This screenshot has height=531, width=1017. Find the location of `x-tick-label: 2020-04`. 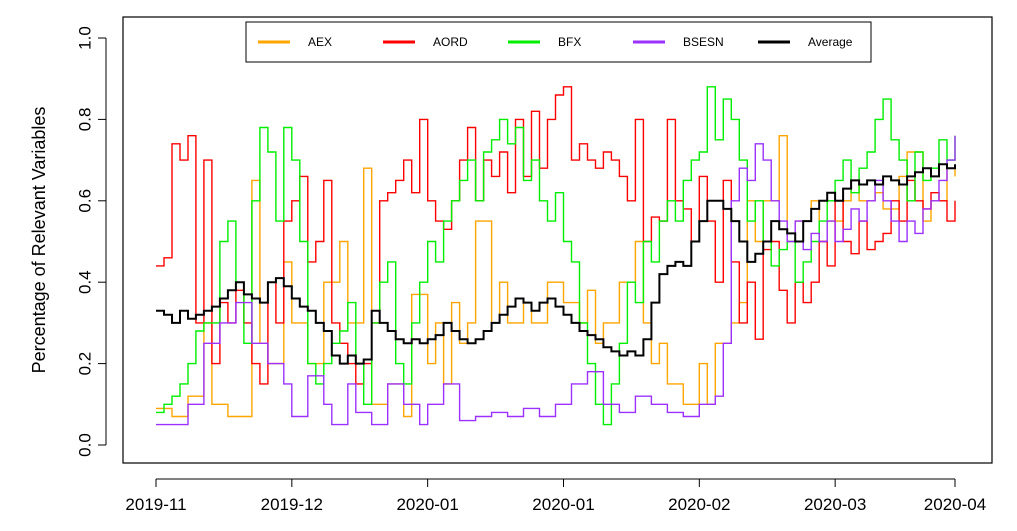

x-tick-label: 2020-04 is located at coordinates (955, 504).